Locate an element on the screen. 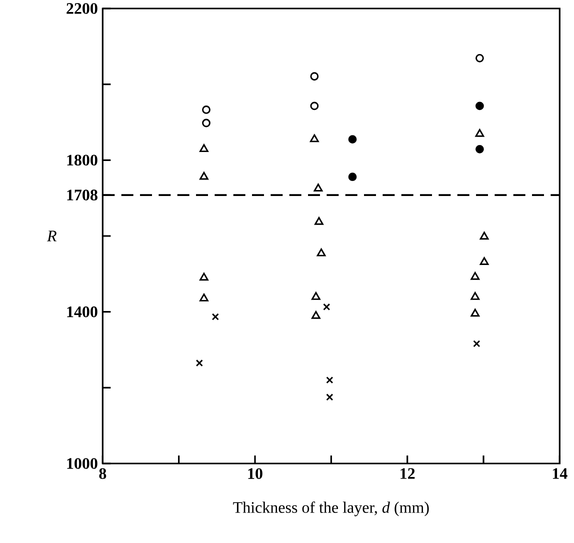 The width and height of the screenshot is (574, 543). y-tick-label: 1000 is located at coordinates (82, 463).